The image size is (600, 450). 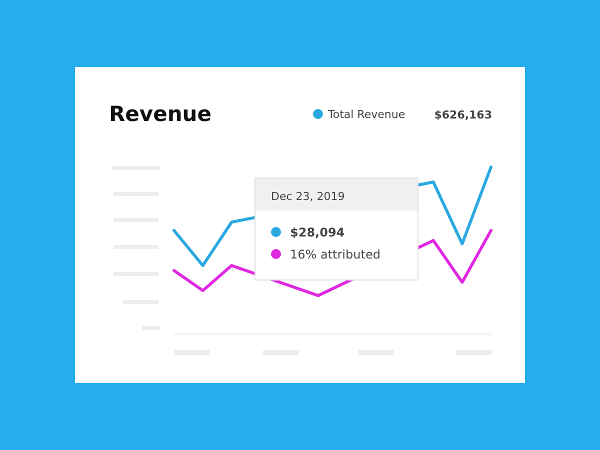 What do you see at coordinates (463, 115) in the screenshot?
I see `text: $626,163` at bounding box center [463, 115].